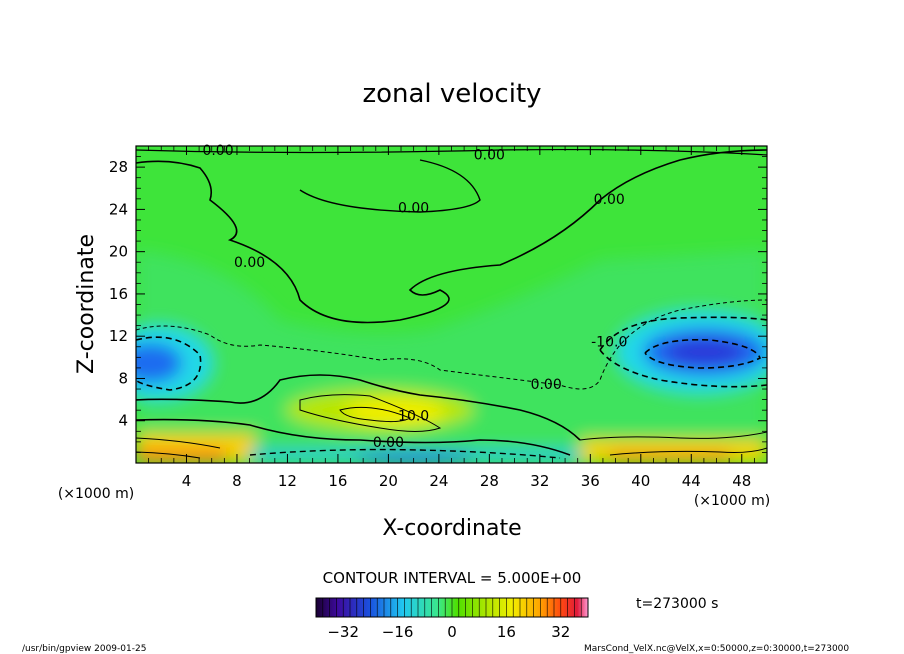  Describe the element at coordinates (732, 501) in the screenshot. I see `x-unit-note: (×1000 m)` at that location.